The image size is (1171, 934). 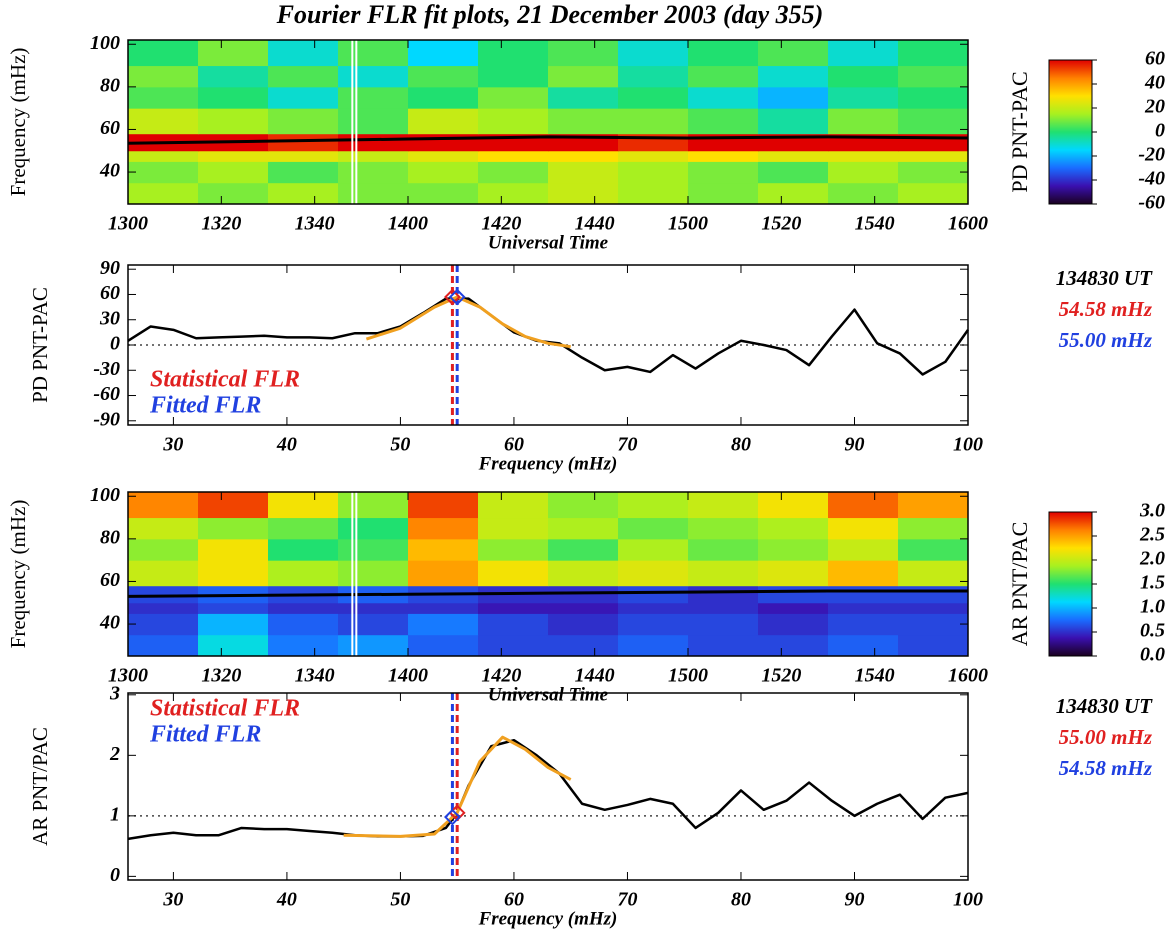 What do you see at coordinates (1106, 737) in the screenshot?
I see `side-label: 55.00 mHz` at bounding box center [1106, 737].